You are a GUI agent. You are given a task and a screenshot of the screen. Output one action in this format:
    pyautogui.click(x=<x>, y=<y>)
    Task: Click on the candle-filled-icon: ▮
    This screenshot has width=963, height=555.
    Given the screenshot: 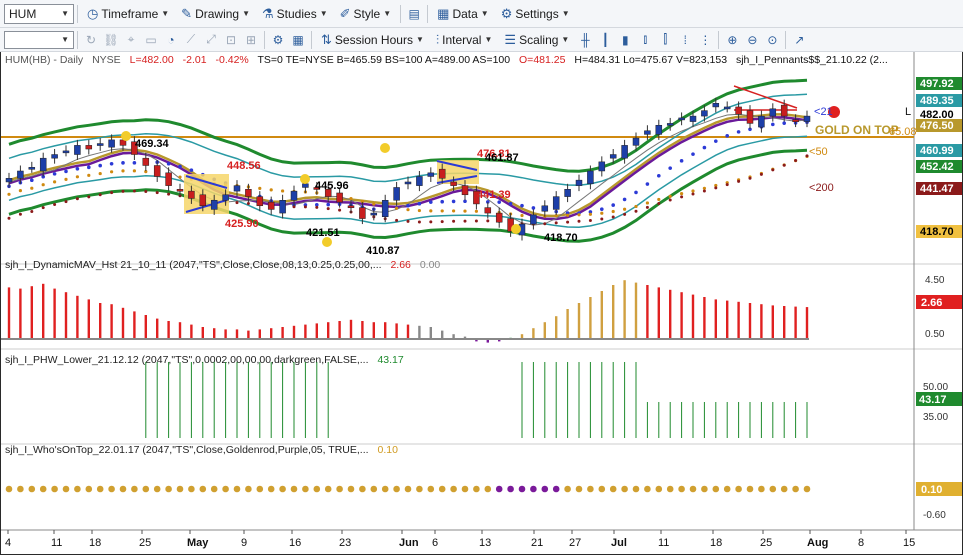 What is the action you would take?
    pyautogui.click(x=625, y=39)
    